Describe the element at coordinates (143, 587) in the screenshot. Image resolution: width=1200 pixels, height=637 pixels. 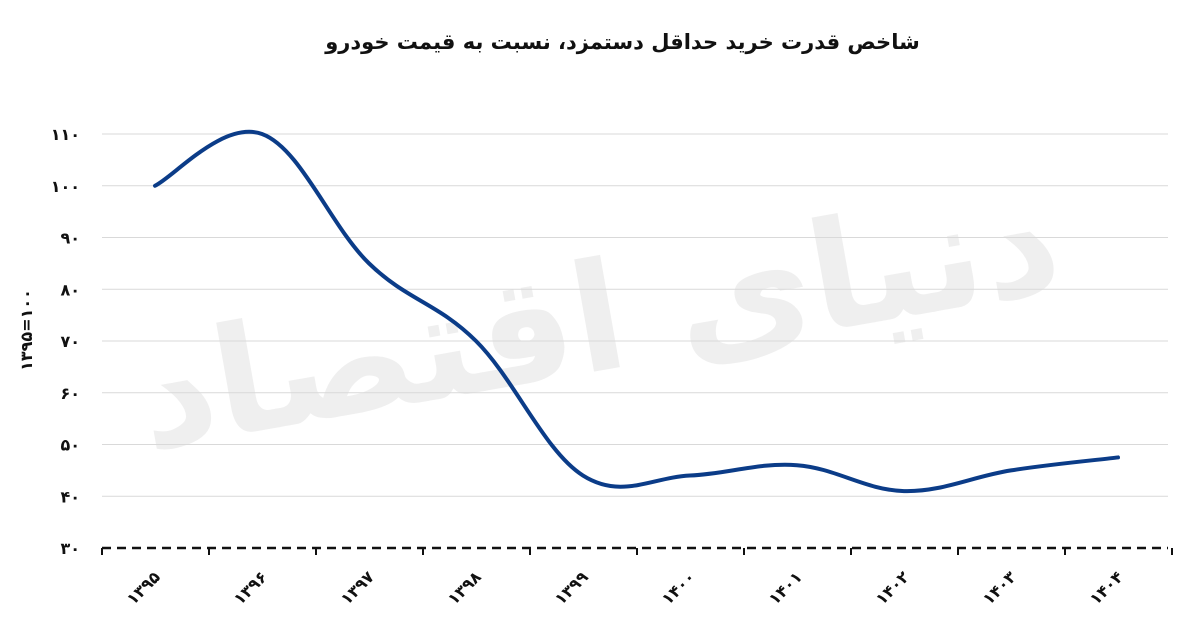
I see `x-tick-label: ۱۳۹۵` at that location.